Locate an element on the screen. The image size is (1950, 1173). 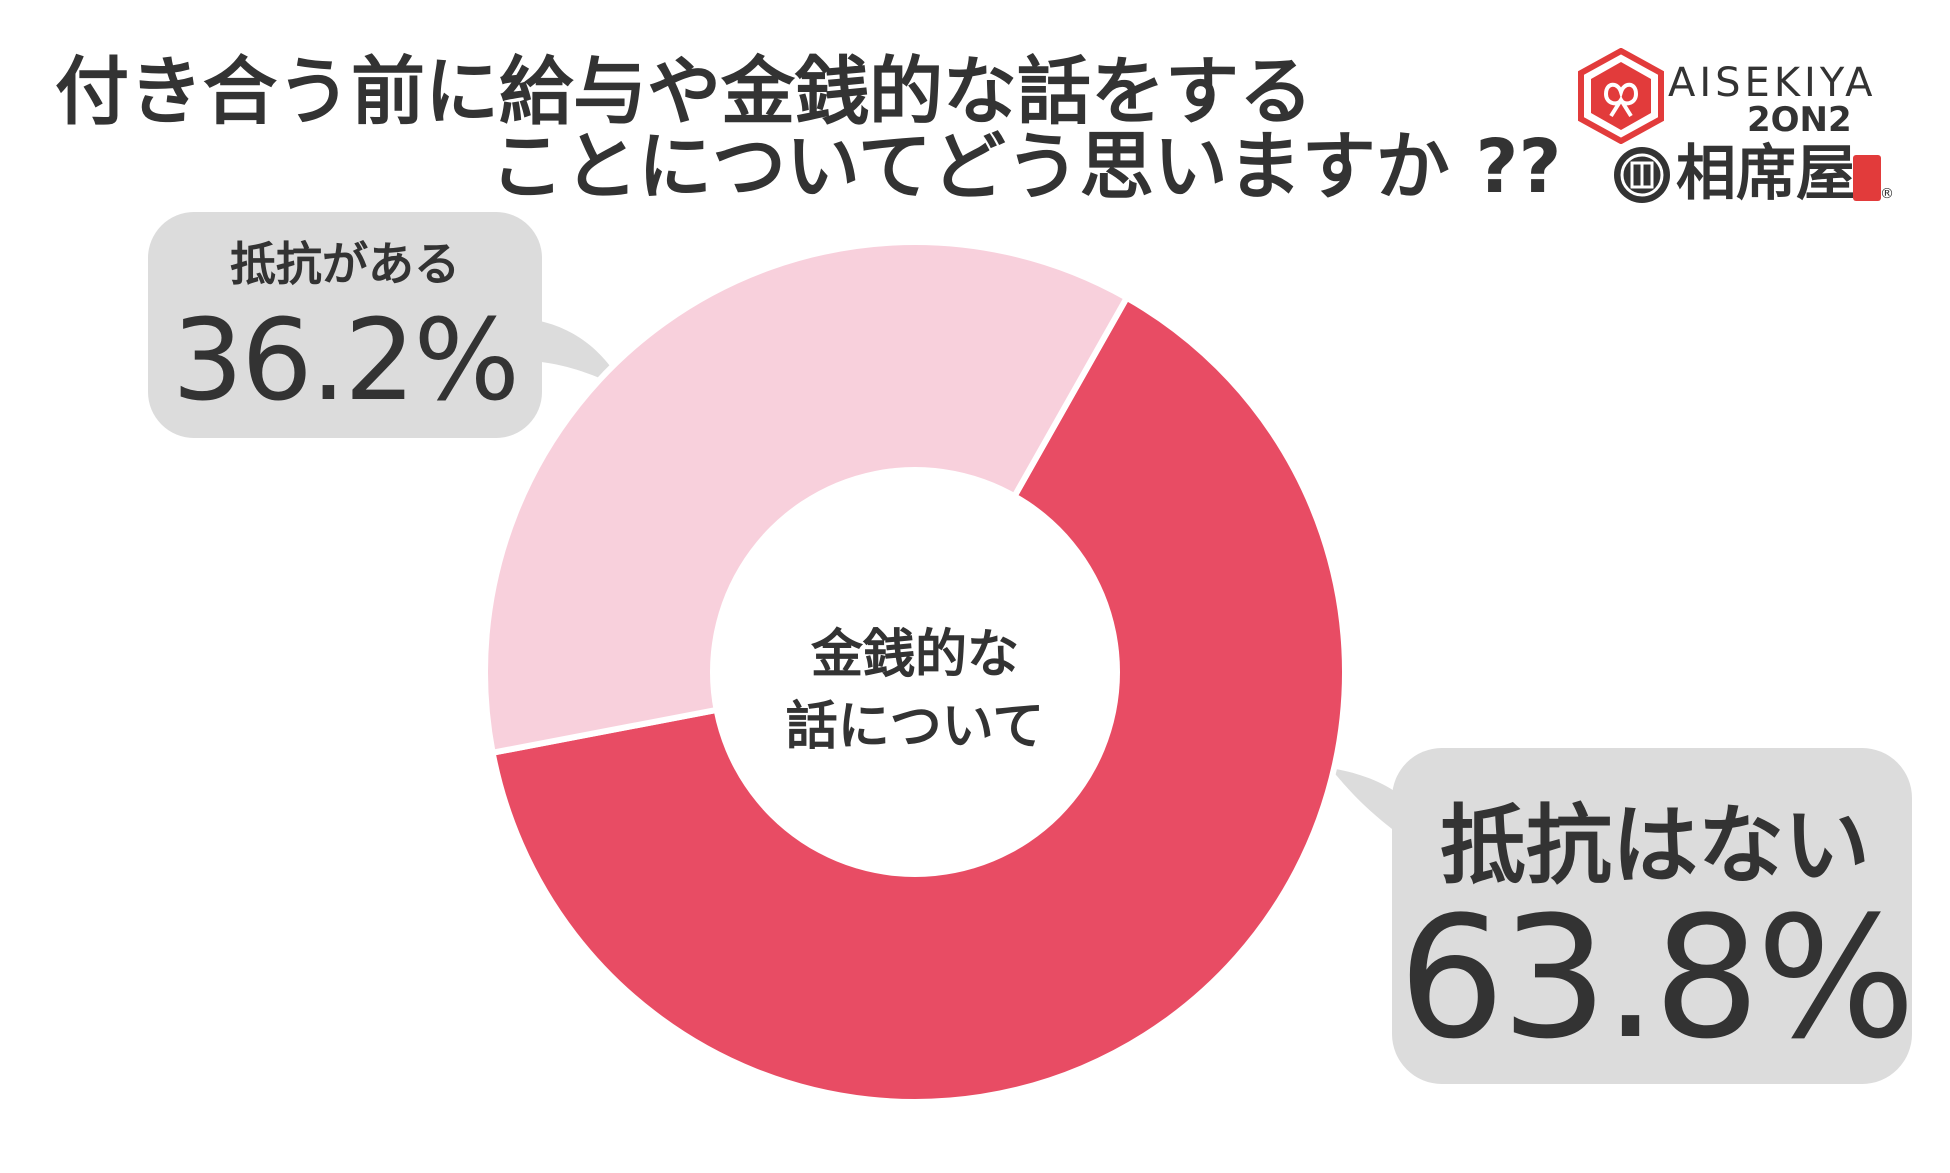
slice-label-resist-value: 36.2% is located at coordinates (346, 361).